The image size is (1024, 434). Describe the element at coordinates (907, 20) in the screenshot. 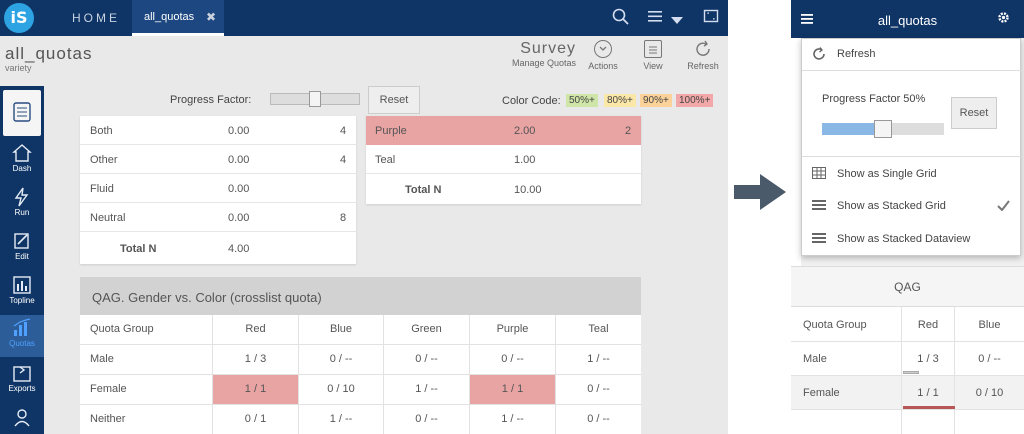

I see `panel-title: all_quotas` at that location.